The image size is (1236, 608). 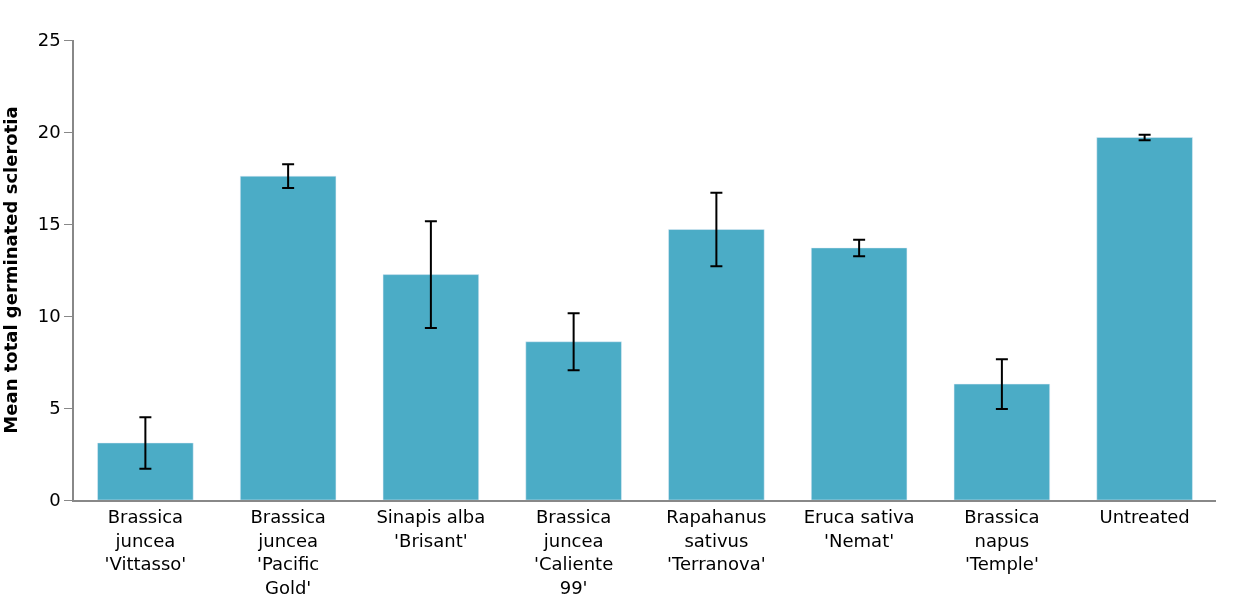 I want to click on x-tick-label: Brassica juncea 'Caliente 99', so click(x=574, y=552).